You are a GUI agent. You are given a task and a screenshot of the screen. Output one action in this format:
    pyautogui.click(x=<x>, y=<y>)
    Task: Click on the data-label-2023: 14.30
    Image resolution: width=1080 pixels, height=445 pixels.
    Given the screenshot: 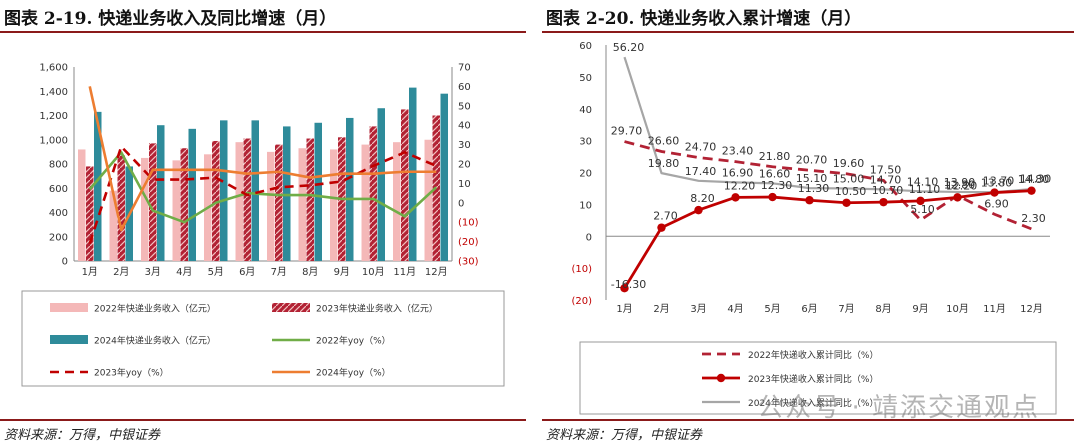 What is the action you would take?
    pyautogui.click(x=1036, y=179)
    